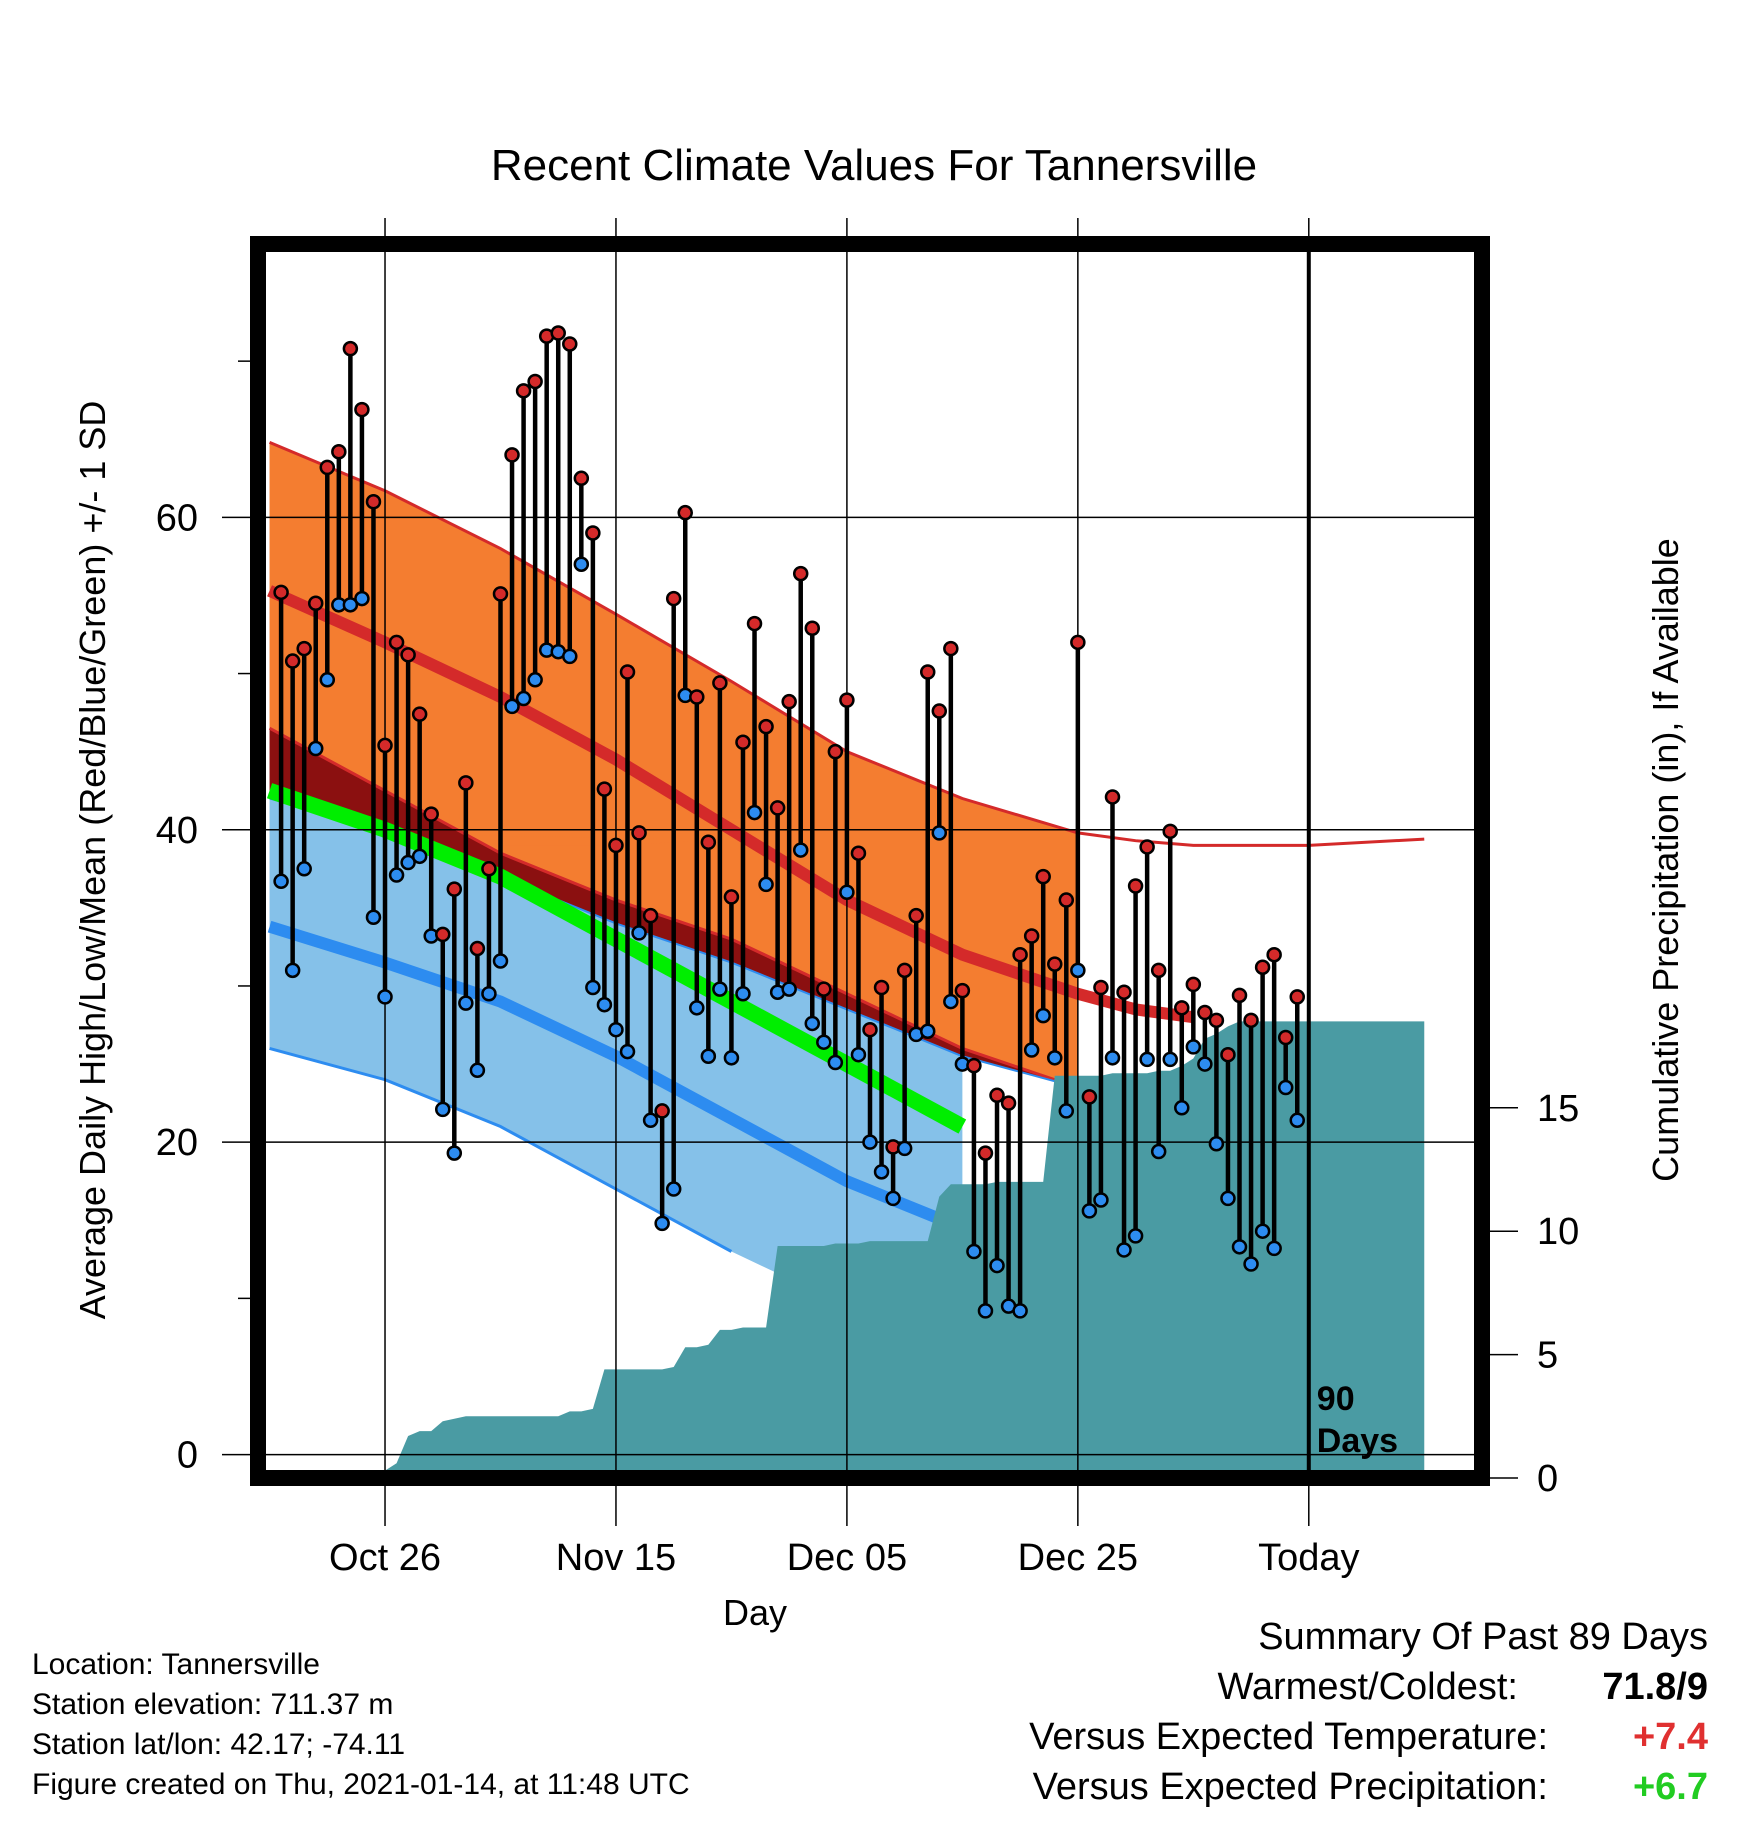 The width and height of the screenshot is (1748, 1828). I want to click on y-left-tick-label: 0, so click(187, 1456).